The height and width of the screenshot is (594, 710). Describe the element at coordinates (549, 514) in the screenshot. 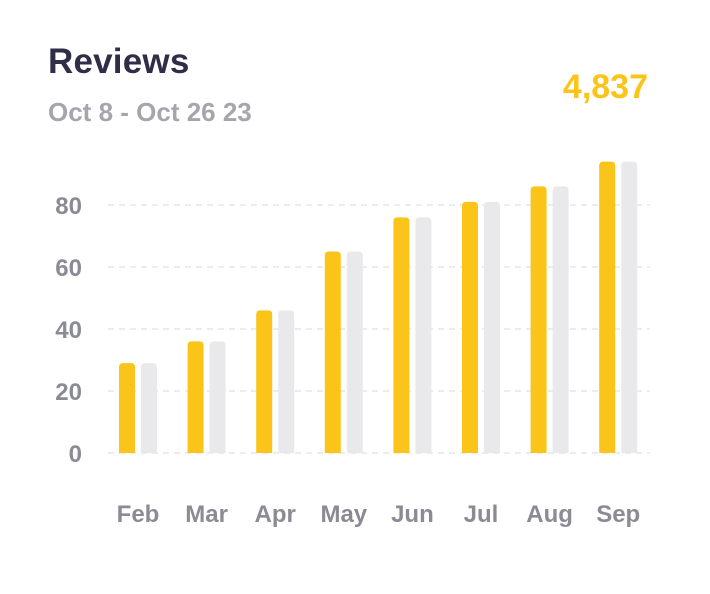

I see `x-tick-label: Aug` at that location.